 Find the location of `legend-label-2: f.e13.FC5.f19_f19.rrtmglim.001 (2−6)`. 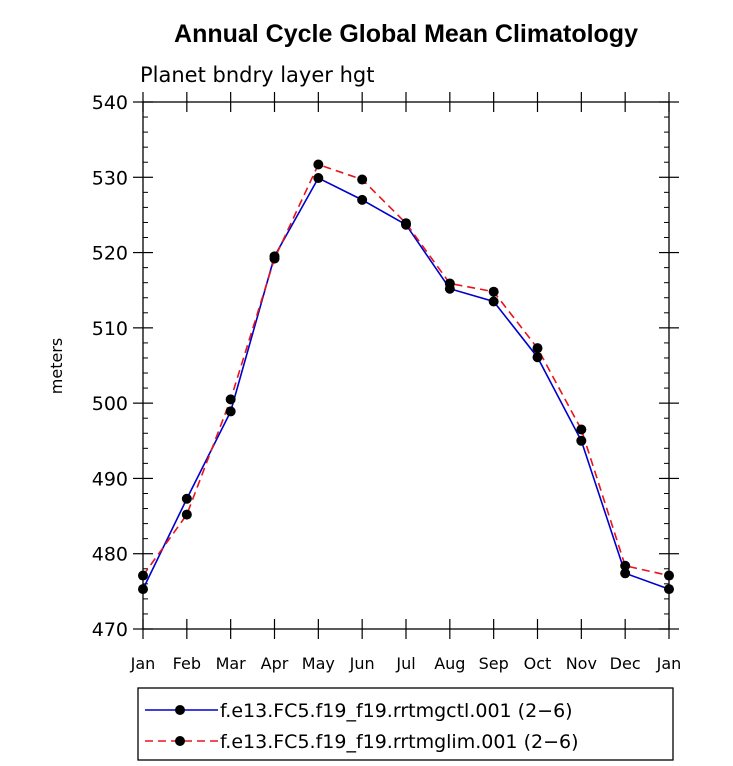

legend-label-2: f.e13.FC5.f19_f19.rrtmglim.001 (2−6) is located at coordinates (399, 742).